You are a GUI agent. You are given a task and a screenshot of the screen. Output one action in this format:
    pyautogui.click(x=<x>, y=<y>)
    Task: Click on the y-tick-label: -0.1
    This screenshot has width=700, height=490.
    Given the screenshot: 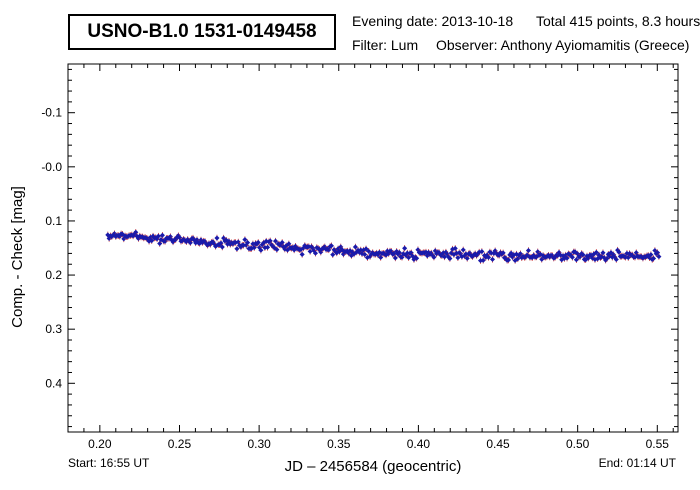 What is the action you would take?
    pyautogui.click(x=51, y=113)
    